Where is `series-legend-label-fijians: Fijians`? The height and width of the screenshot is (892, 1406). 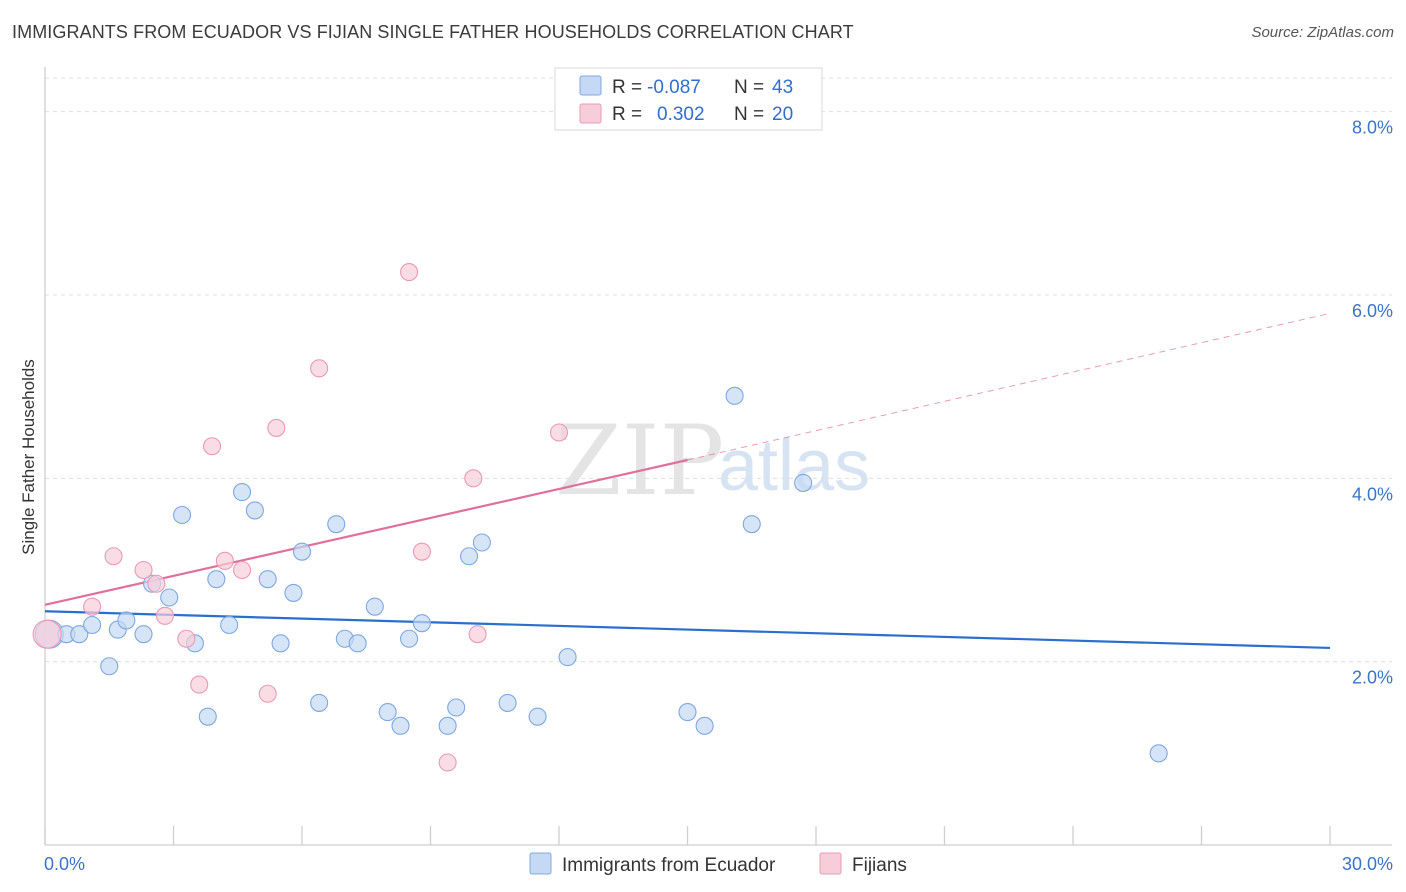
series-legend-label-fijians: Fijians is located at coordinates (879, 865).